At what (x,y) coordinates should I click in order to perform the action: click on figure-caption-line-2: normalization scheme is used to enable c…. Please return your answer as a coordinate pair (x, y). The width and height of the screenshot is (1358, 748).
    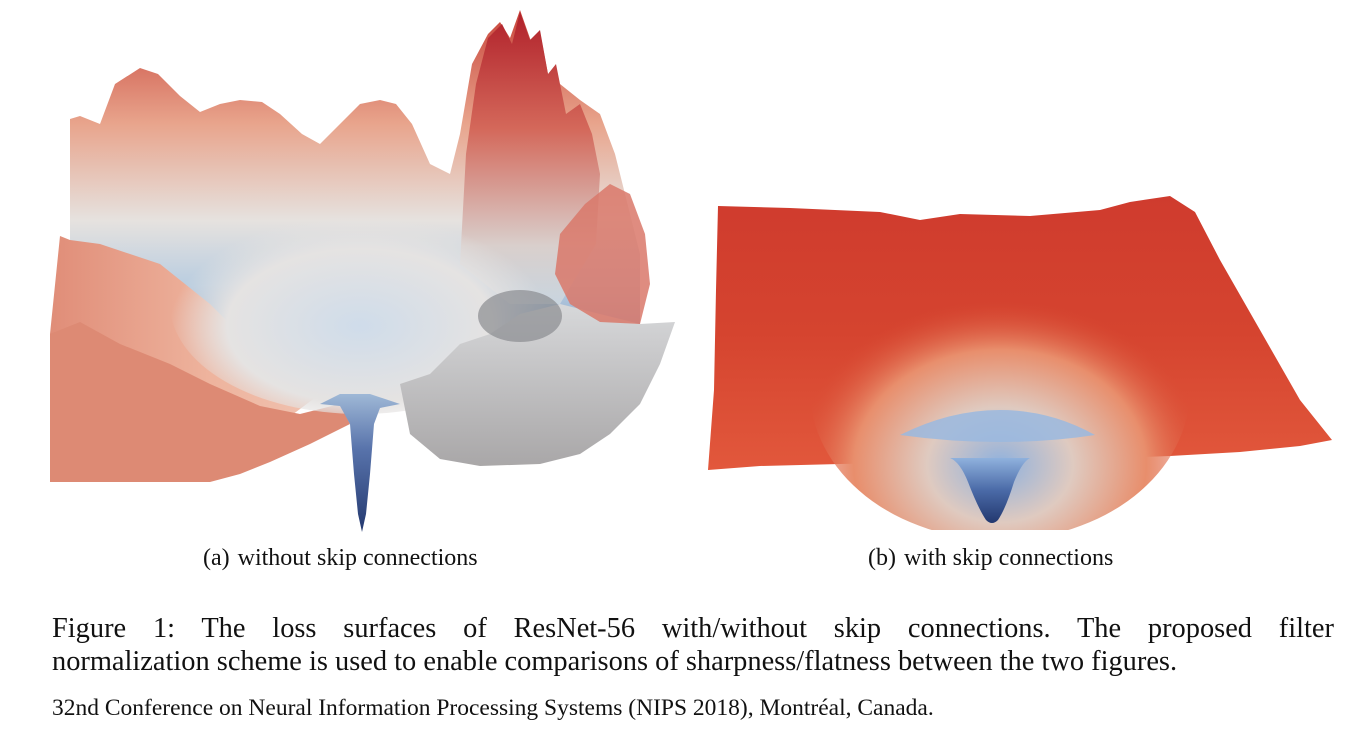
    Looking at the image, I should click on (615, 661).